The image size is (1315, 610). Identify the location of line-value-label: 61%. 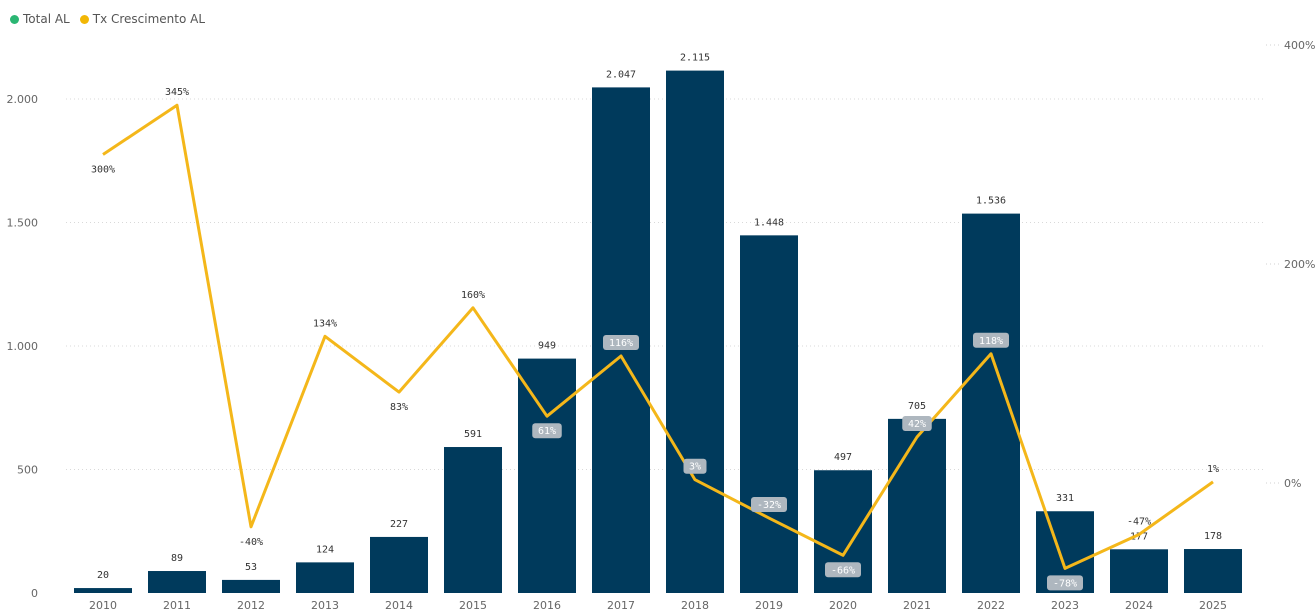
(547, 431).